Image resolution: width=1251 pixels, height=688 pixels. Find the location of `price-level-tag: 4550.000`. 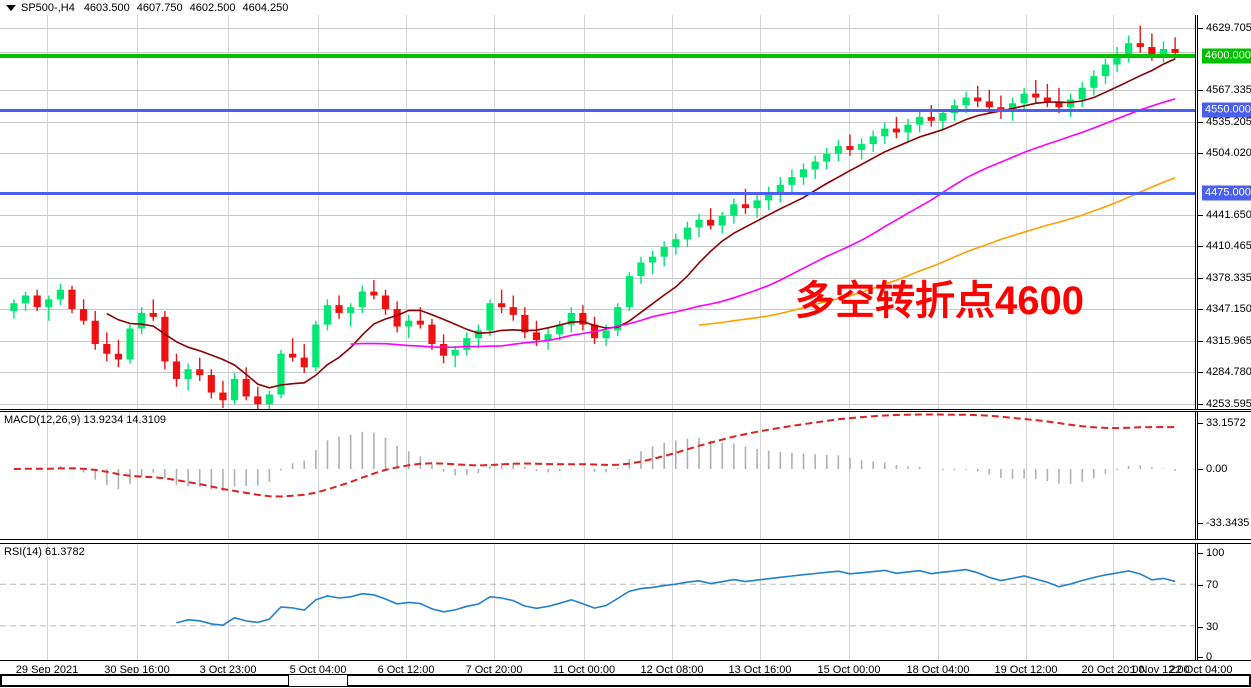

price-level-tag: 4550.000 is located at coordinates (1226, 110).